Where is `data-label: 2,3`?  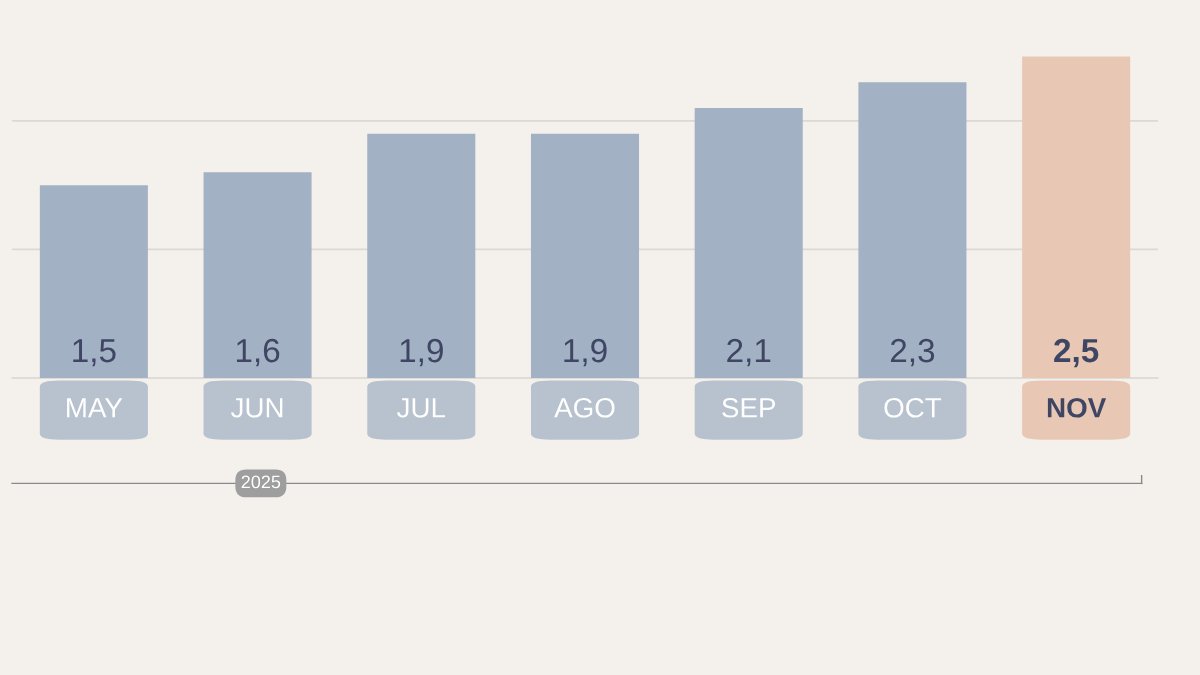
data-label: 2,3 is located at coordinates (912, 352).